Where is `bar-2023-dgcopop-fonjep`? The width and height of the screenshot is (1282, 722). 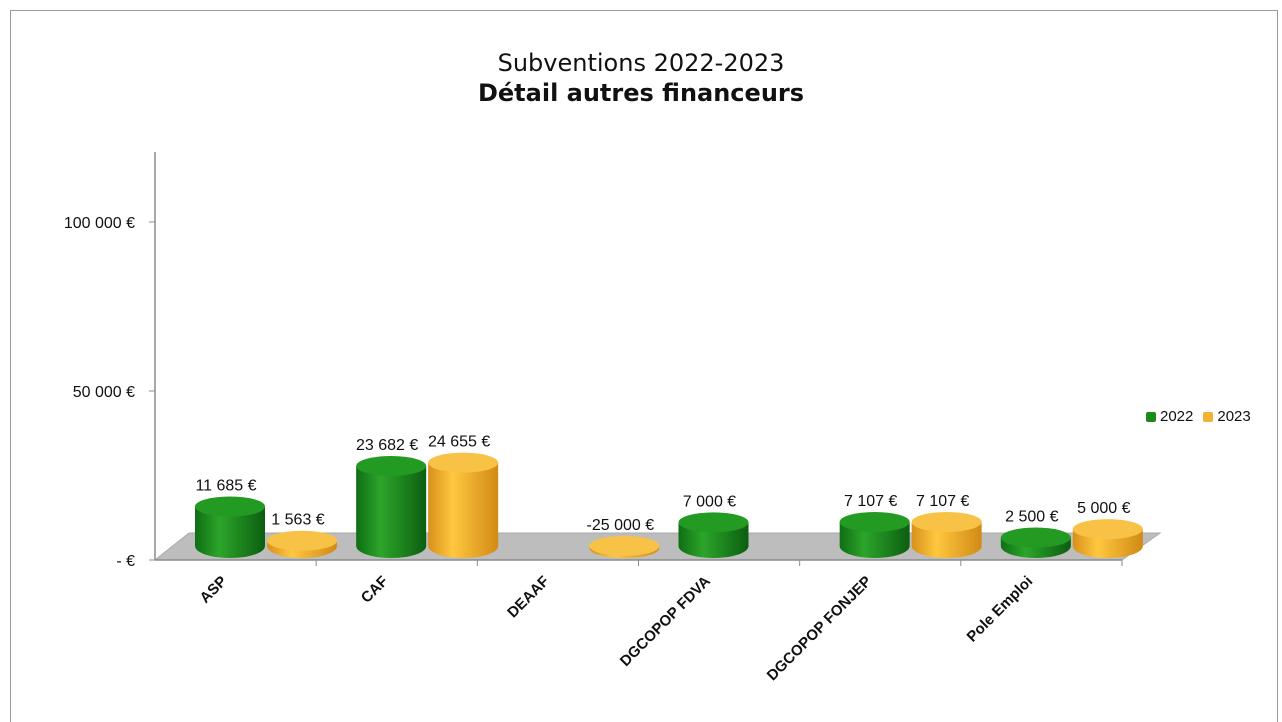
bar-2023-dgcopop-fonjep is located at coordinates (946, 534).